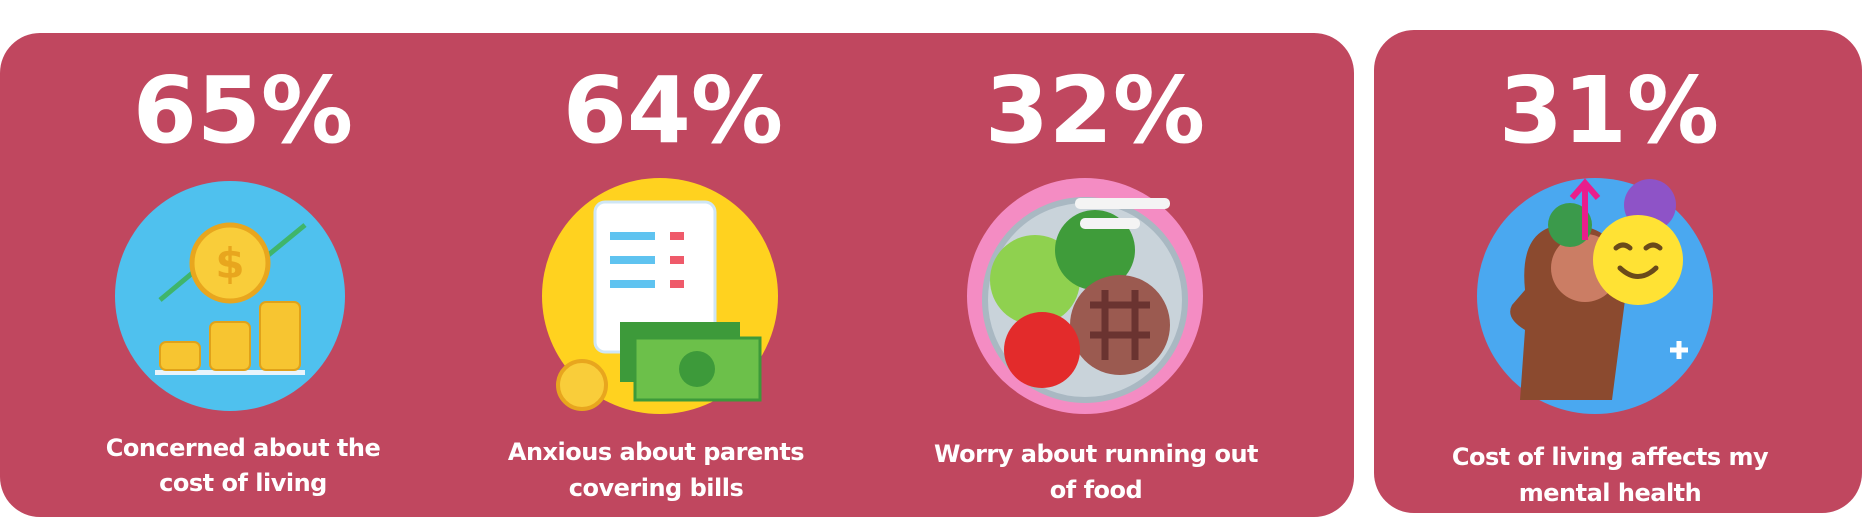  I want to click on stat-figure: 64%, so click(673, 110).